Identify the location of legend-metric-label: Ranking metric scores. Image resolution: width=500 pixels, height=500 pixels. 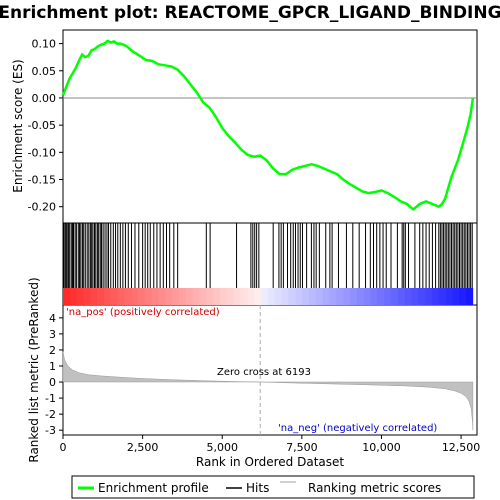
(374, 488).